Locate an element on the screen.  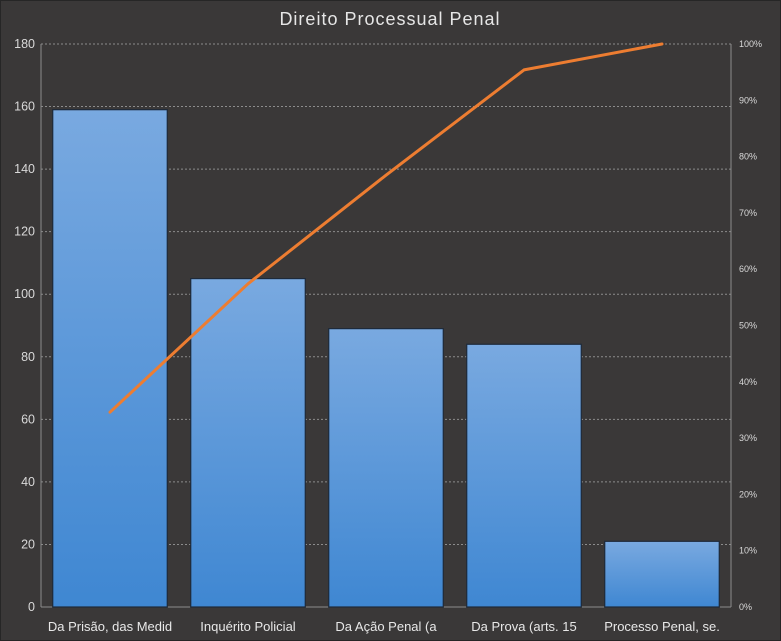
y-tick-label: 120 is located at coordinates (24, 232).